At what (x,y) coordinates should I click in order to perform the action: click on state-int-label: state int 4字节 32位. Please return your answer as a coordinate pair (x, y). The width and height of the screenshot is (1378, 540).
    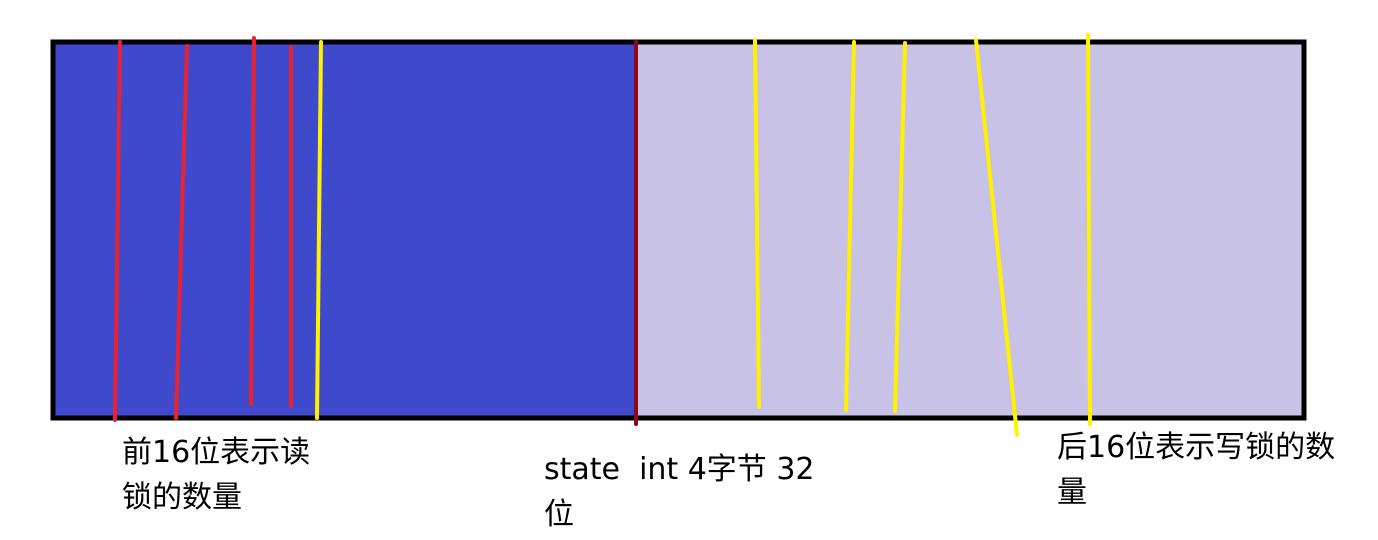
    Looking at the image, I should click on (679, 492).